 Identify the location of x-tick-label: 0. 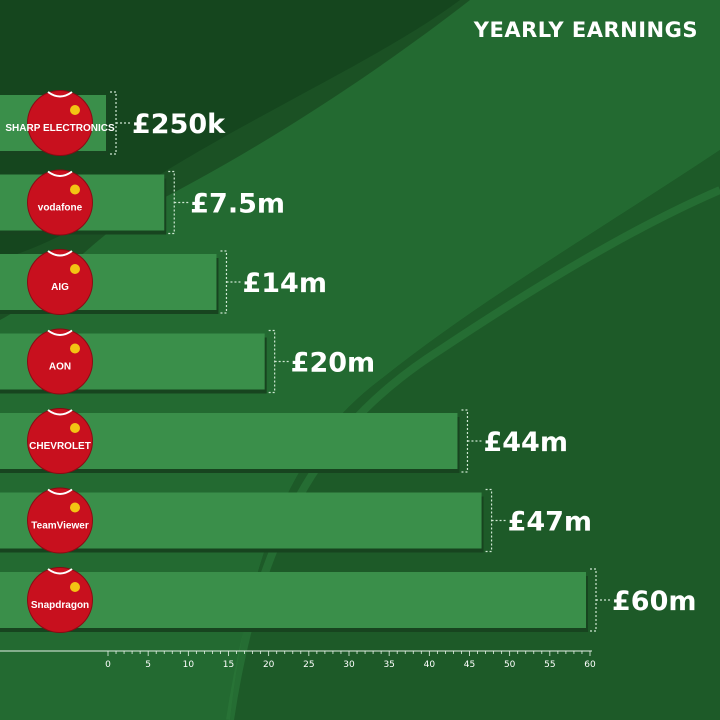
(108, 665).